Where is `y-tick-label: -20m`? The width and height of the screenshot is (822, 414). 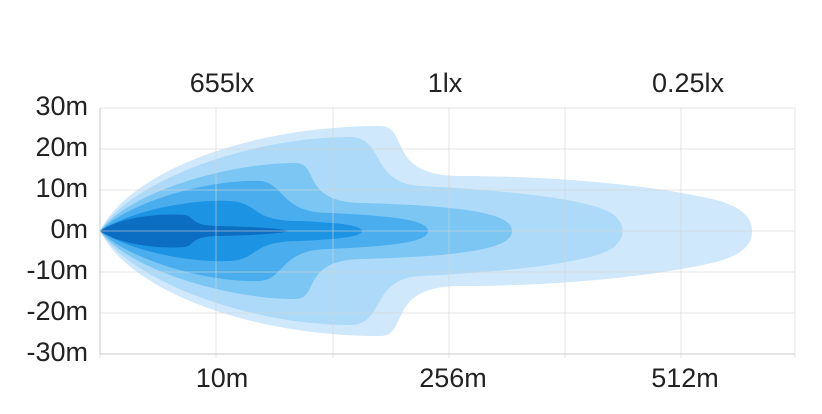 y-tick-label: -20m is located at coordinates (57, 311).